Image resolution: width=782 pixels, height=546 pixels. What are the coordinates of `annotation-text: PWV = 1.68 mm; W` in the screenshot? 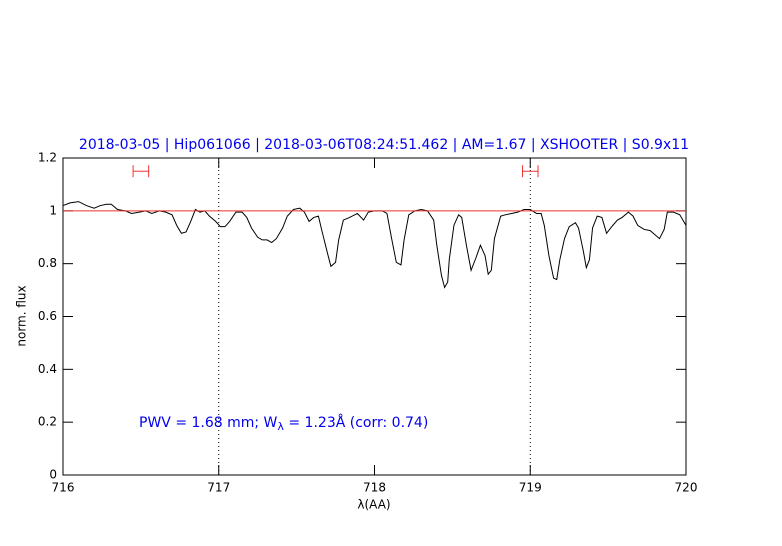 It's located at (208, 423).